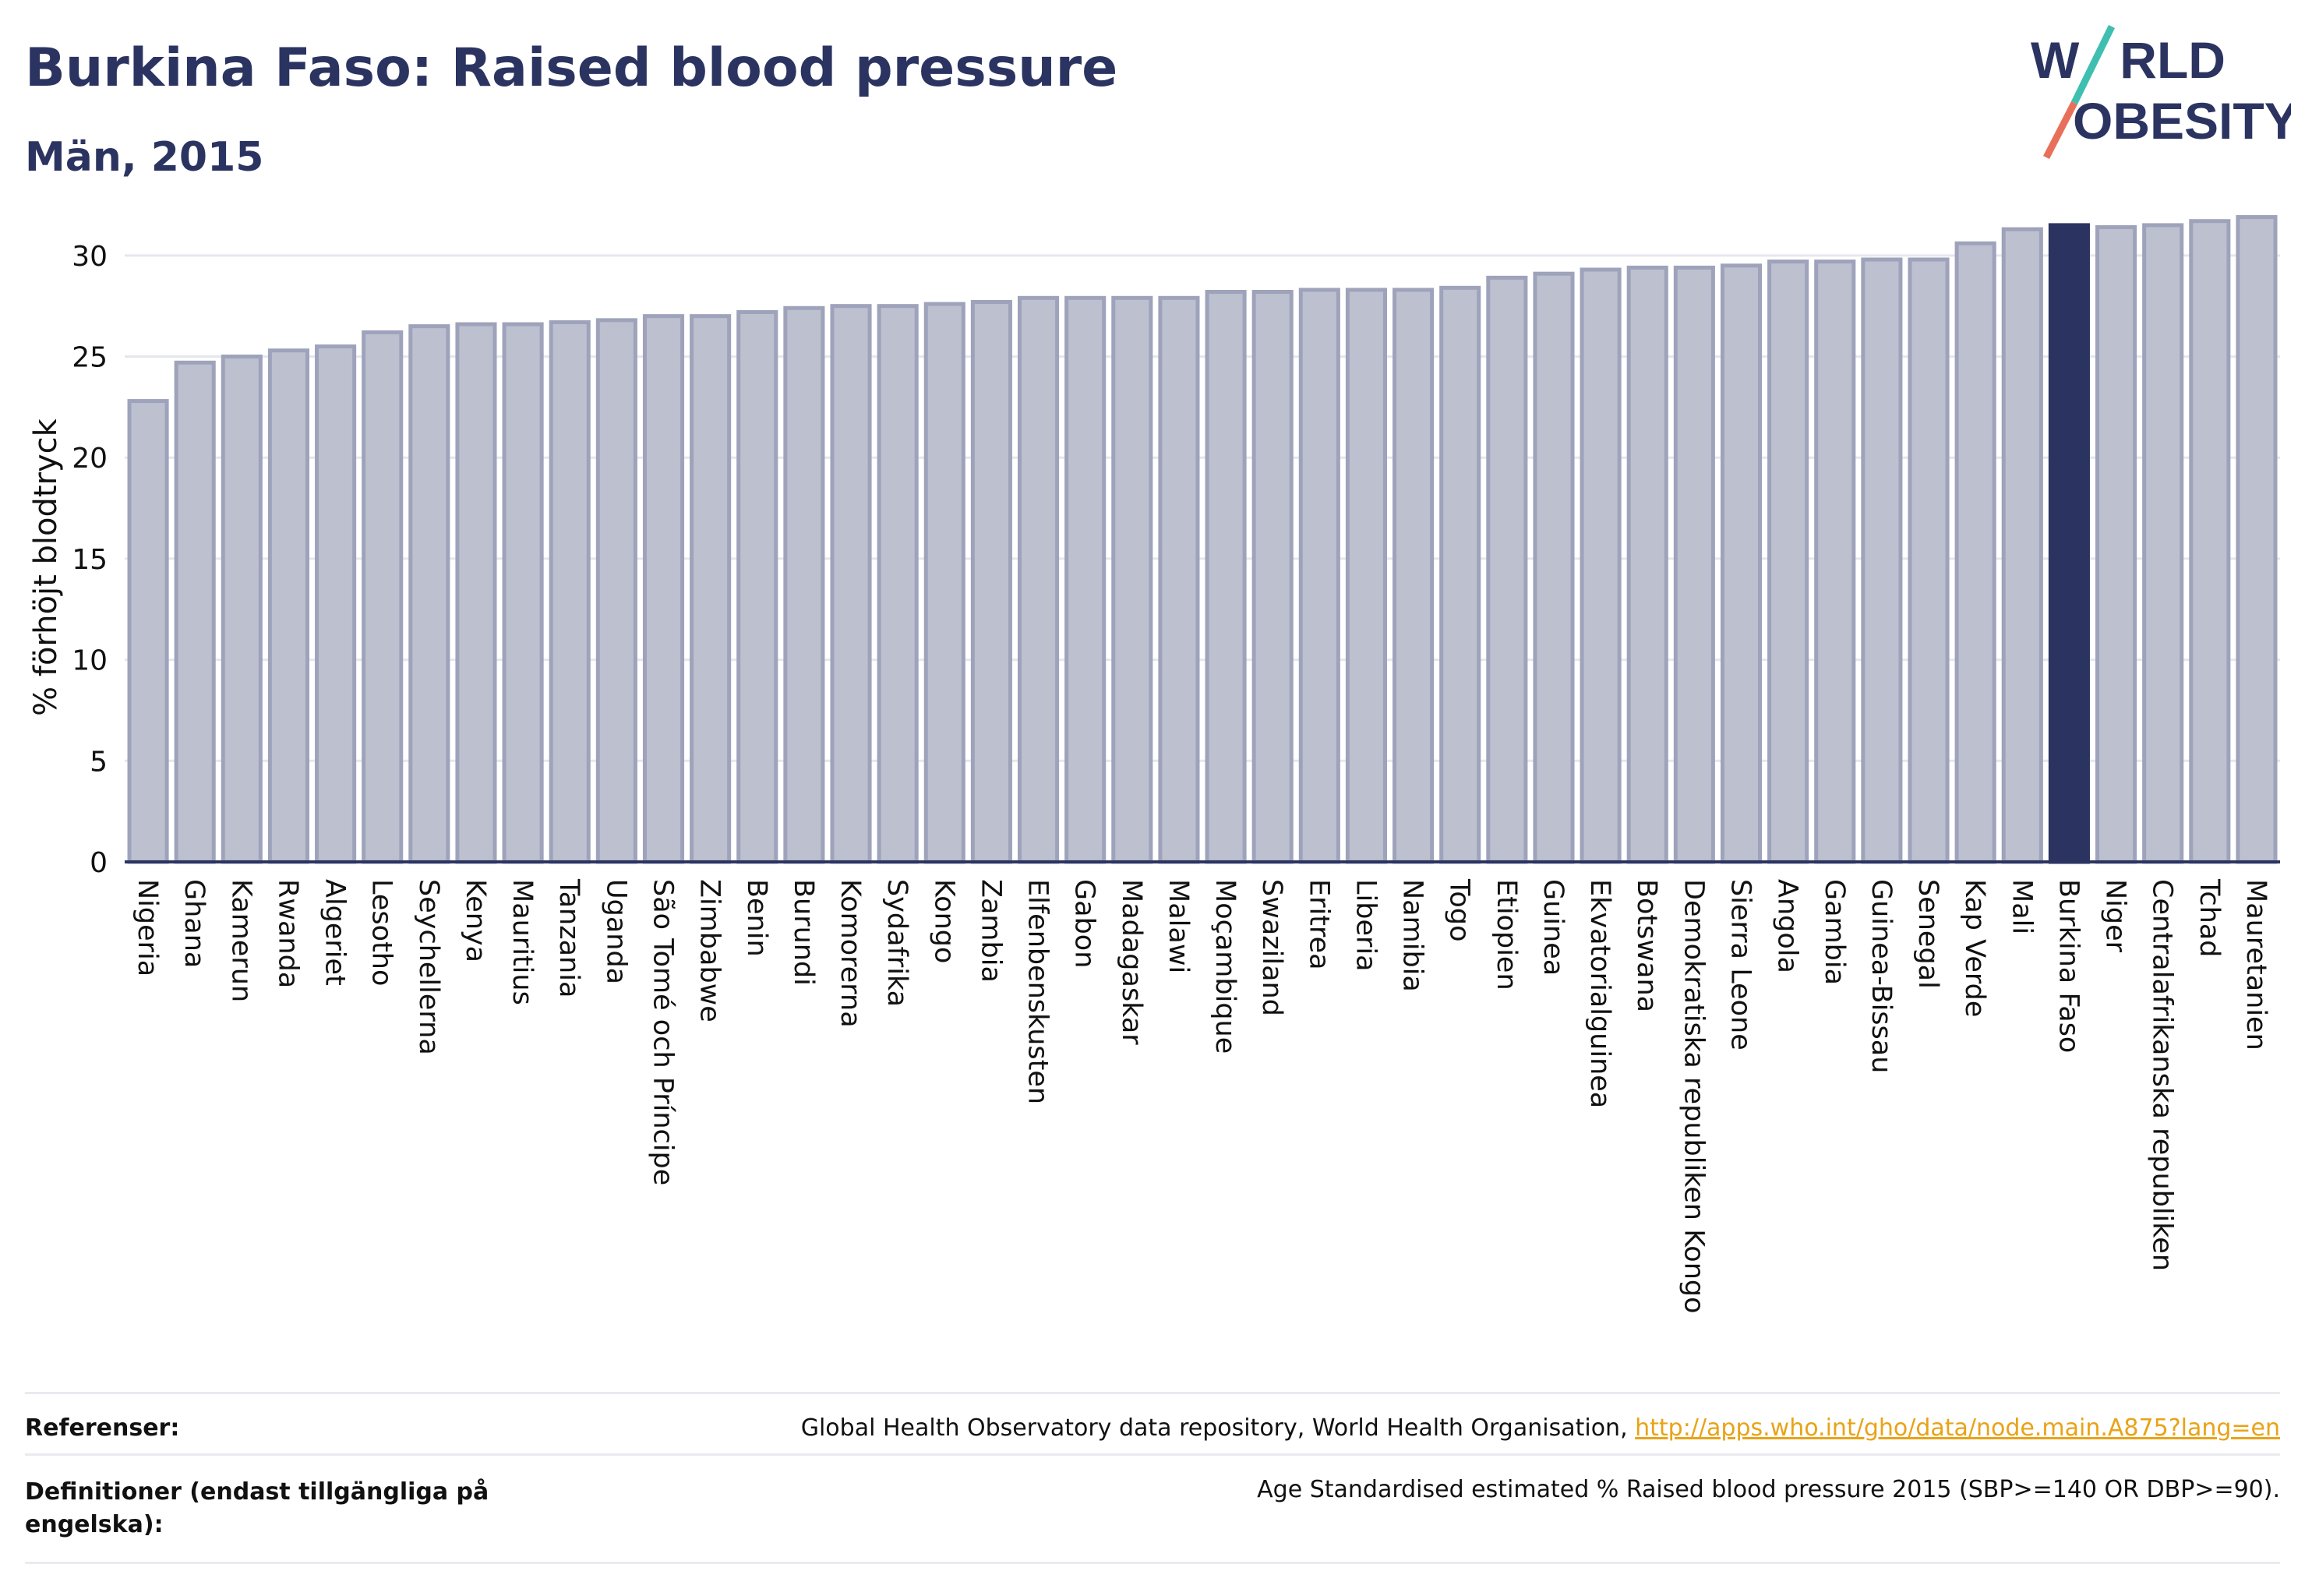  What do you see at coordinates (90, 459) in the screenshot?
I see `y-tick-label: 20` at bounding box center [90, 459].